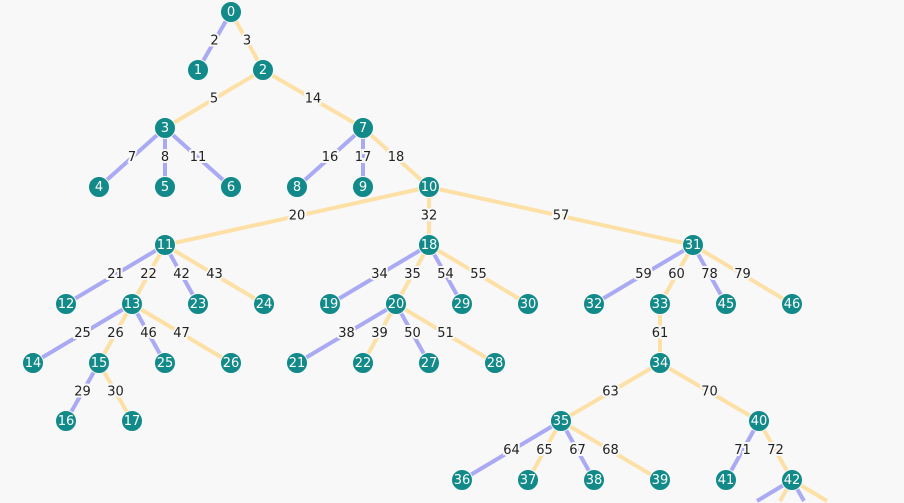 This screenshot has width=904, height=503. What do you see at coordinates (660, 363) in the screenshot?
I see `tree-node-34: 34` at bounding box center [660, 363].